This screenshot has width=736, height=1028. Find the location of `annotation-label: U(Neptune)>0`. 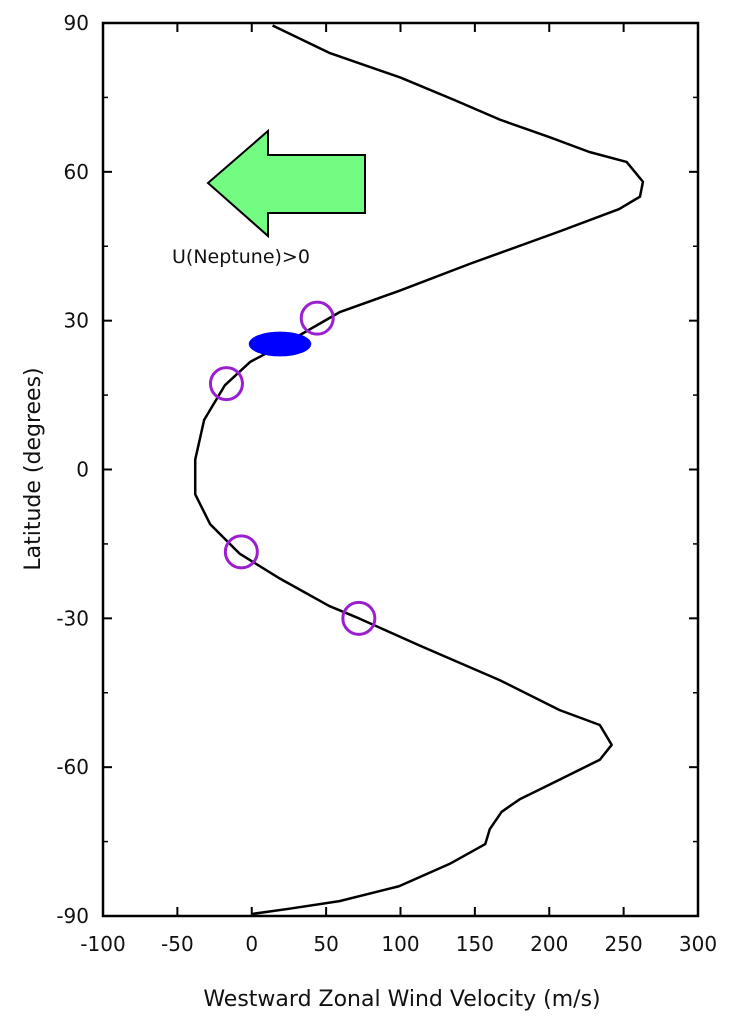

annotation-label: U(Neptune)>0 is located at coordinates (241, 257).